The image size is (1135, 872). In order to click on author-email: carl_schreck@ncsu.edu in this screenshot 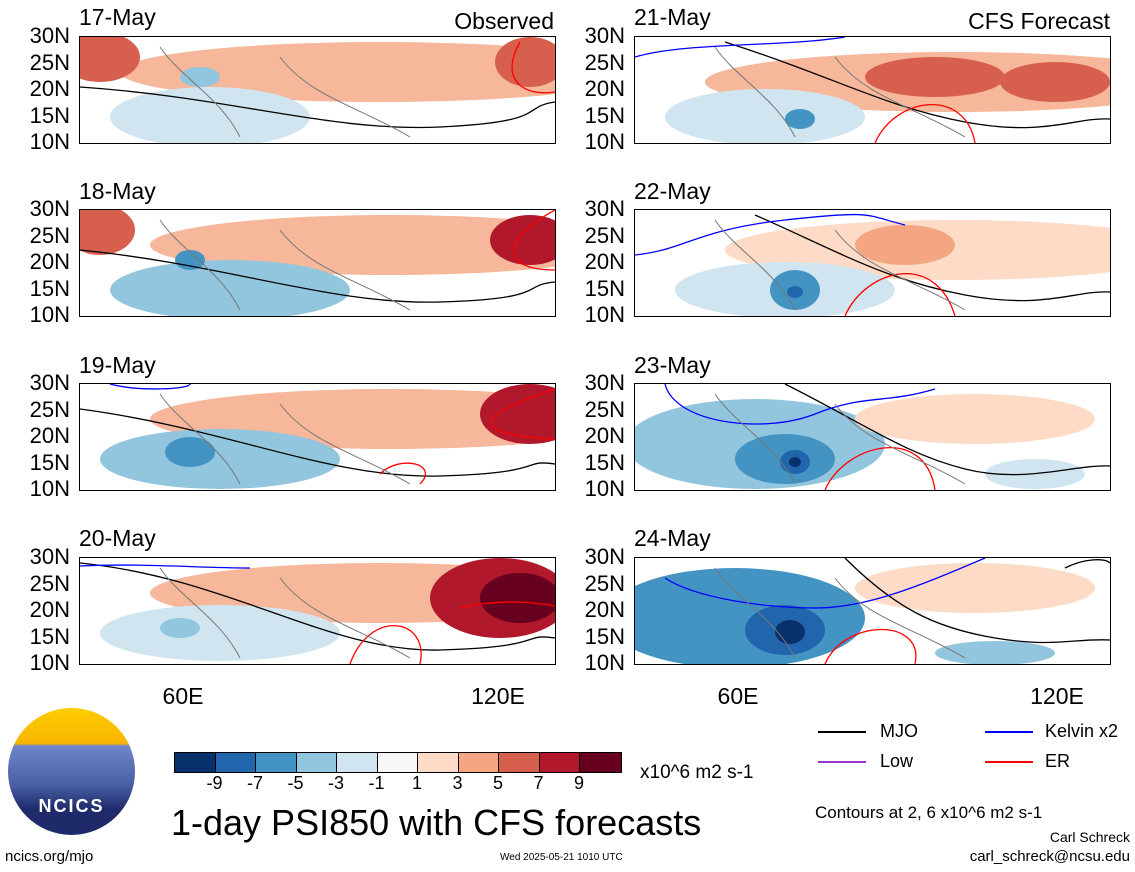, I will do `click(1049, 856)`.